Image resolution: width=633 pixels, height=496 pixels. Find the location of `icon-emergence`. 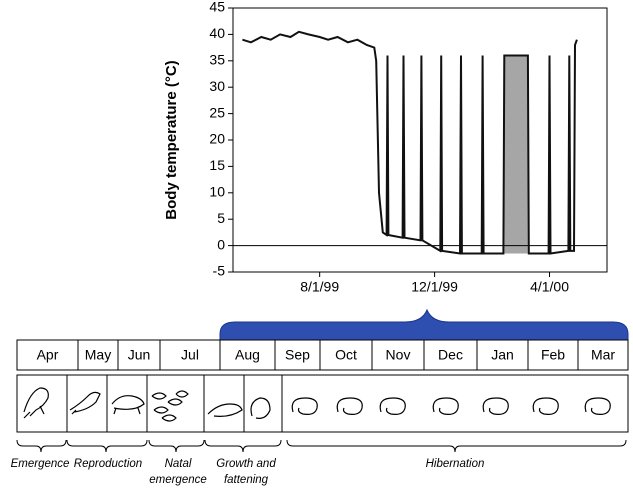

icon-emergence is located at coordinates (36, 403).